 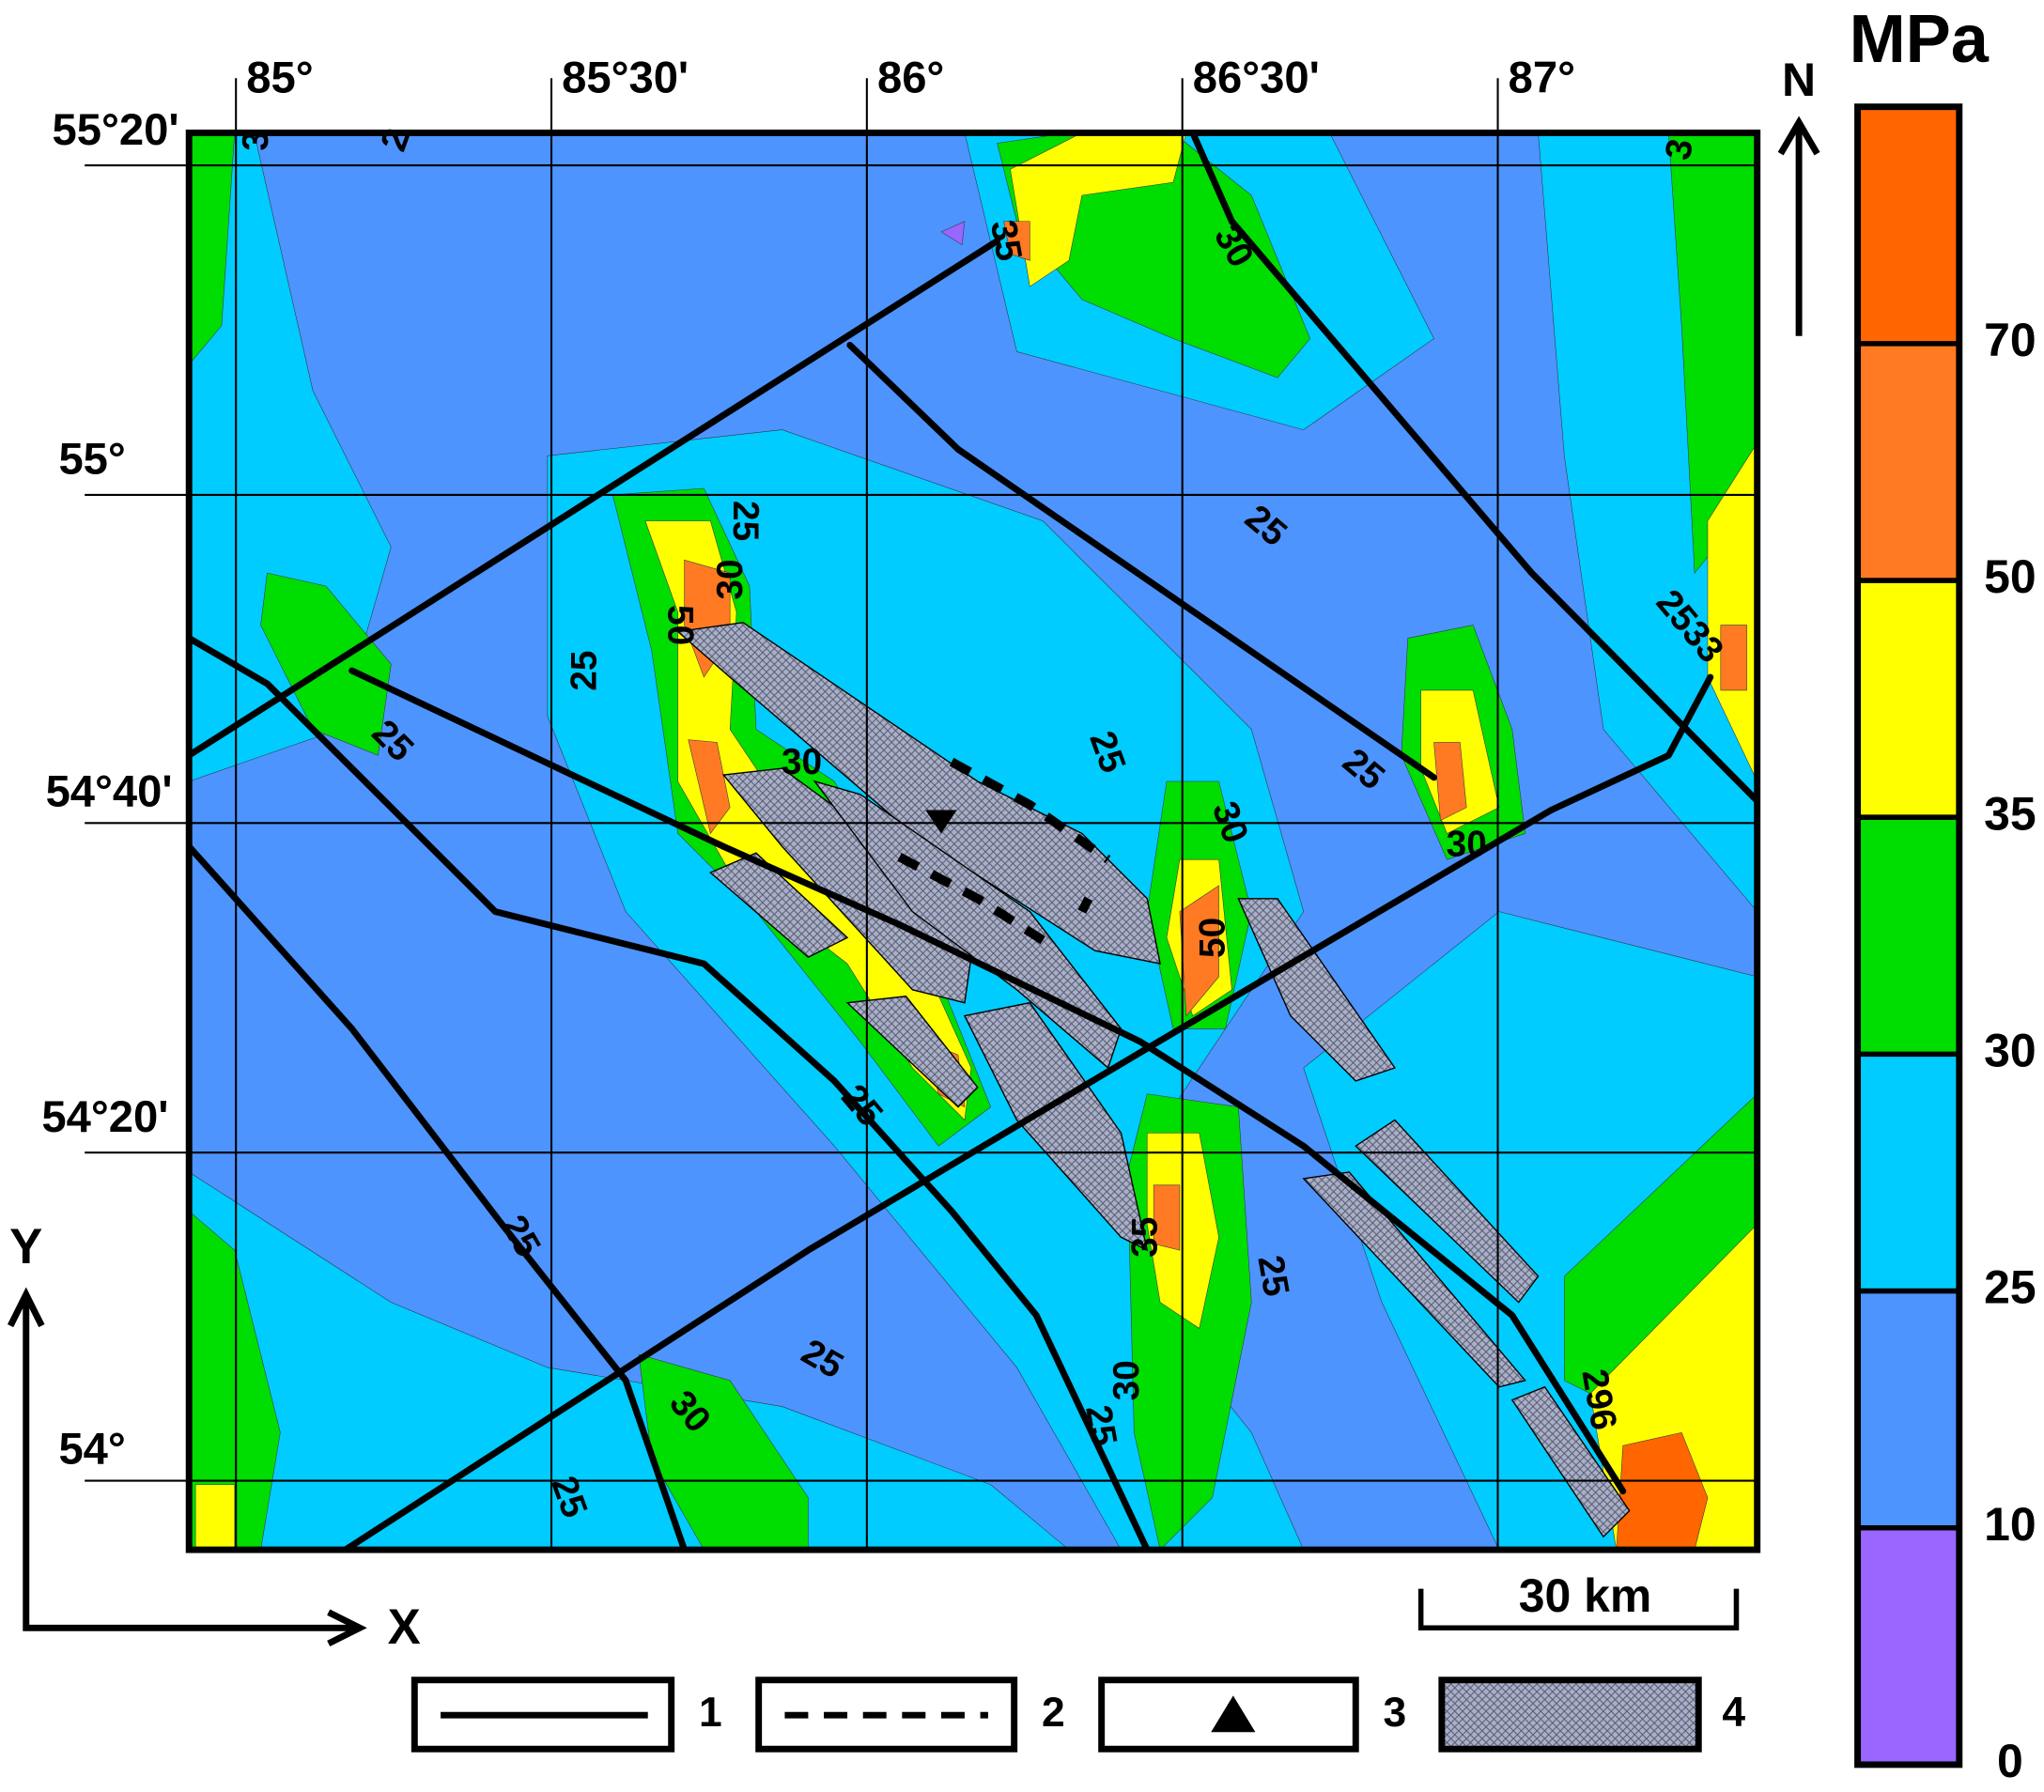 I want to click on x-axis-label: X, so click(x=404, y=1627).